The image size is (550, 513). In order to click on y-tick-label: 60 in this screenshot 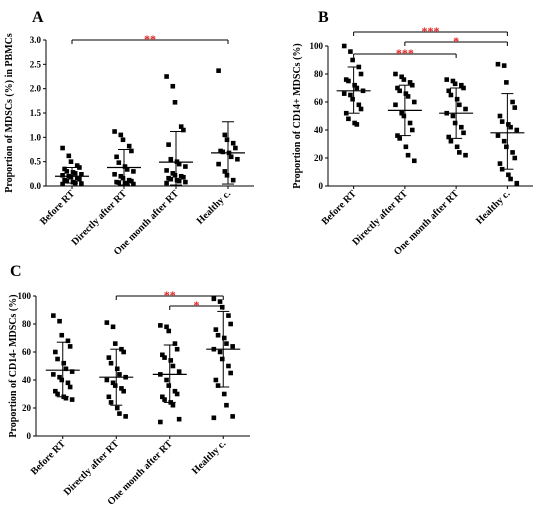, I will do `click(27, 352)`.